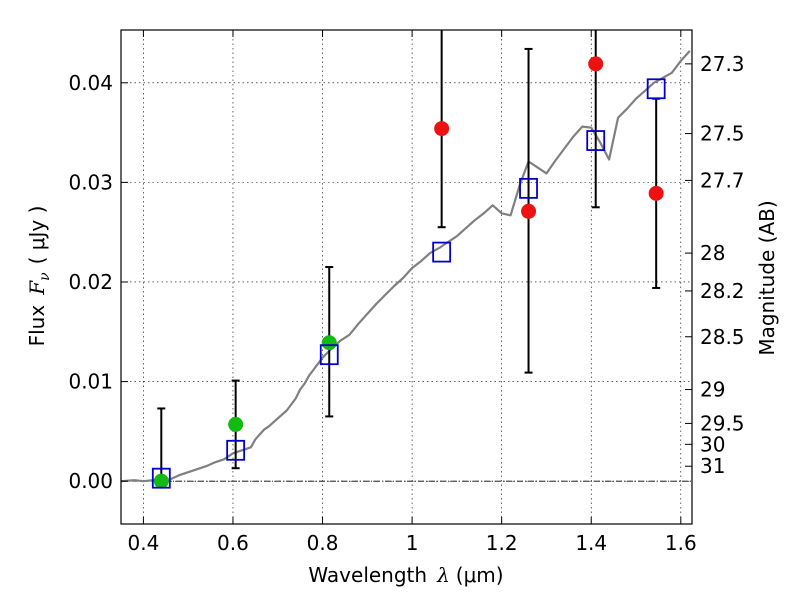  I want to click on magnitude-tick-label: 27.7, so click(722, 180).